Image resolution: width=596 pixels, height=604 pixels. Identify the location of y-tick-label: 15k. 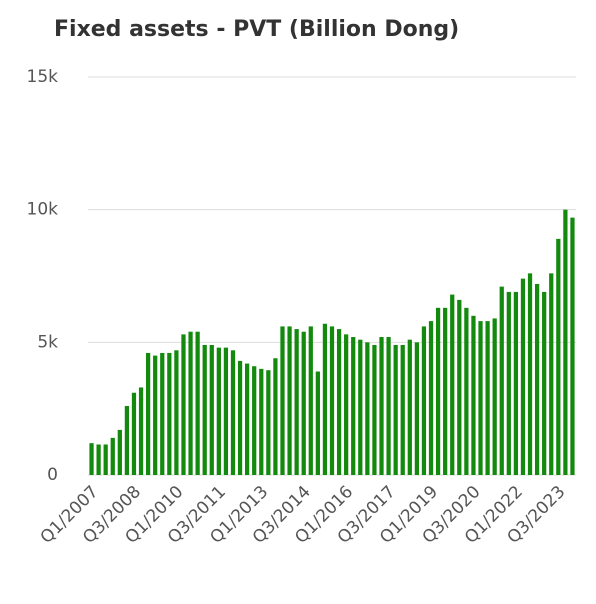
(43, 77).